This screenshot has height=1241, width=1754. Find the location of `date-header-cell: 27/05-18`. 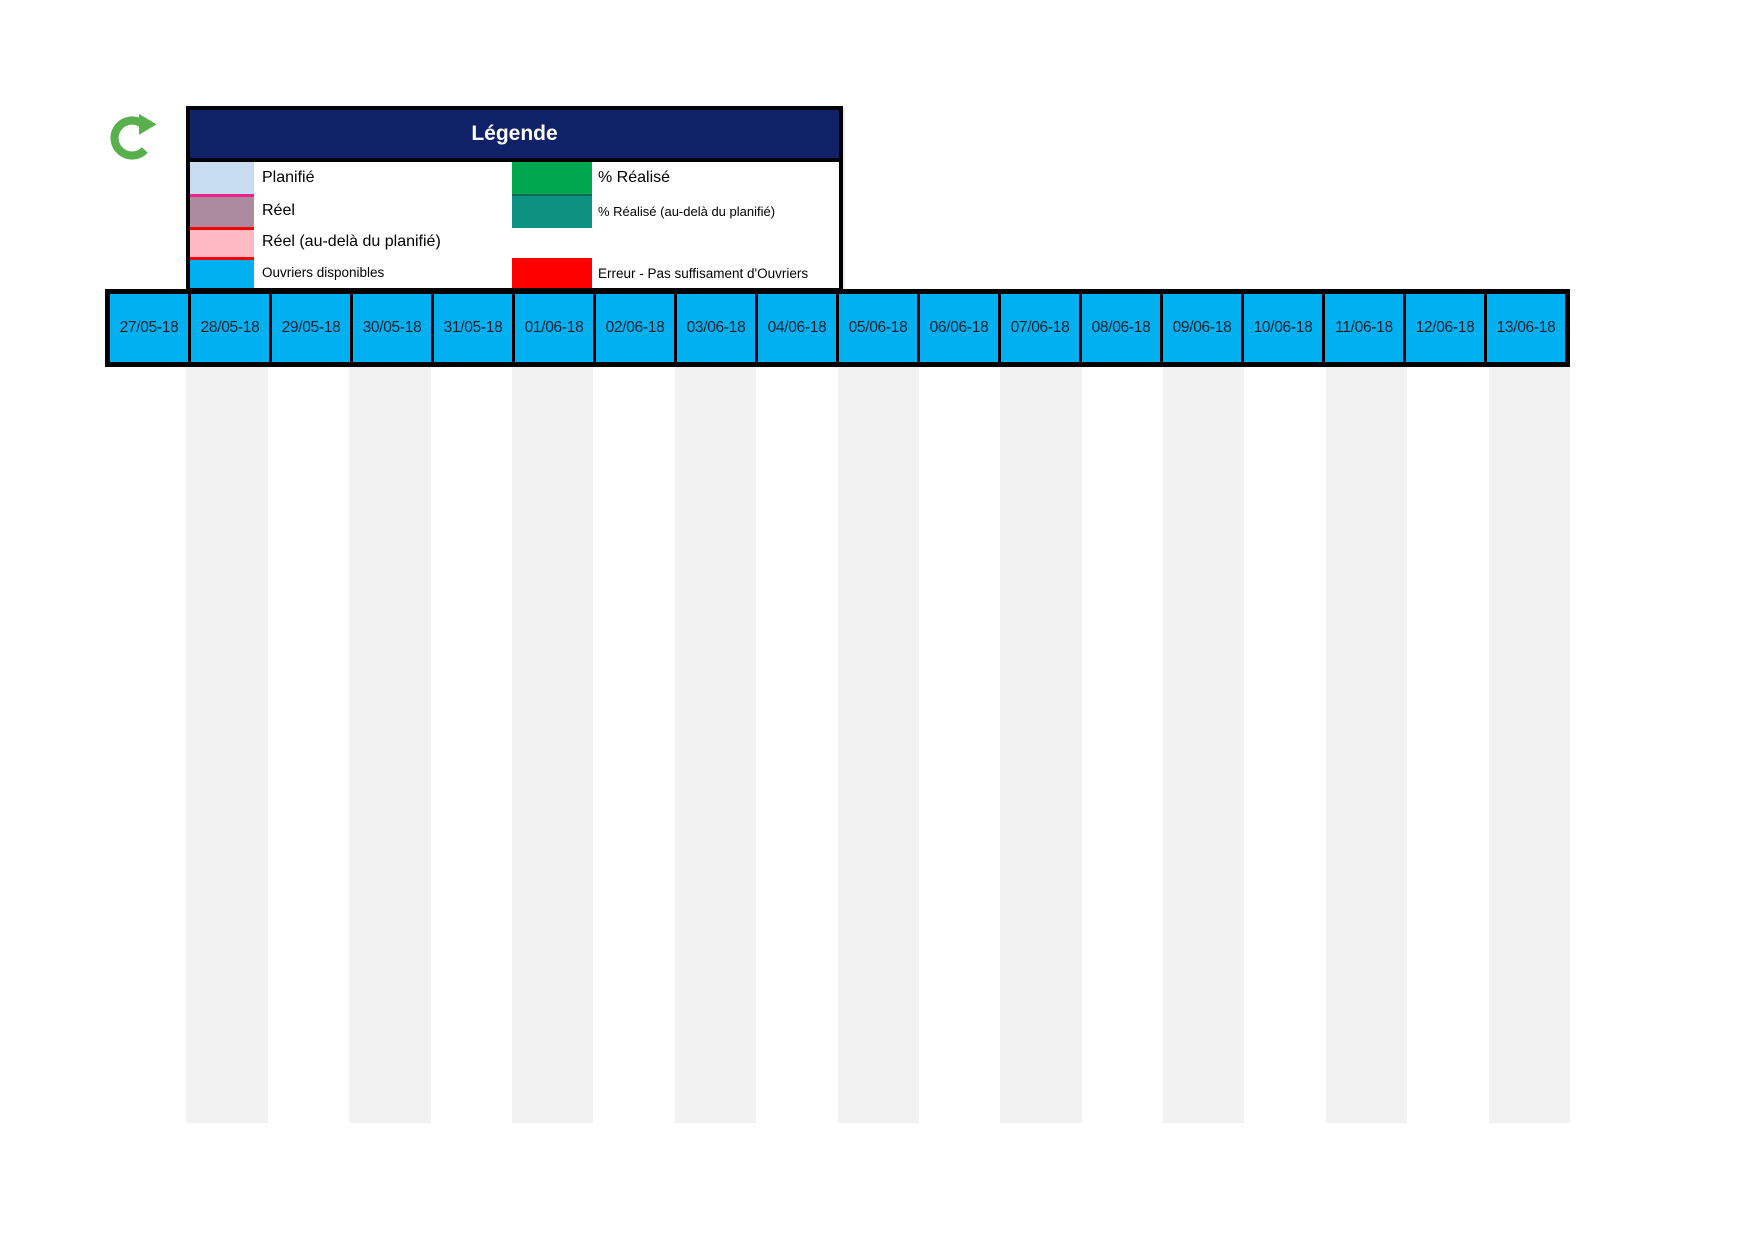

date-header-cell: 27/05-18 is located at coordinates (149, 328).